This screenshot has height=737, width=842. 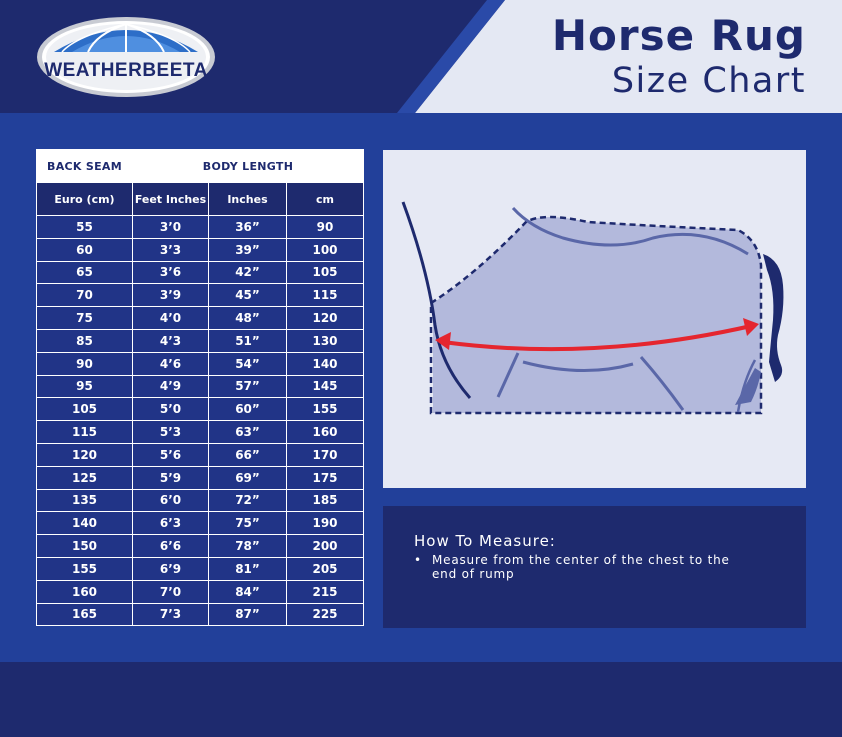 I want to click on table-group-header-row: BACK SEAM BODY LENGTH, so click(x=200, y=166).